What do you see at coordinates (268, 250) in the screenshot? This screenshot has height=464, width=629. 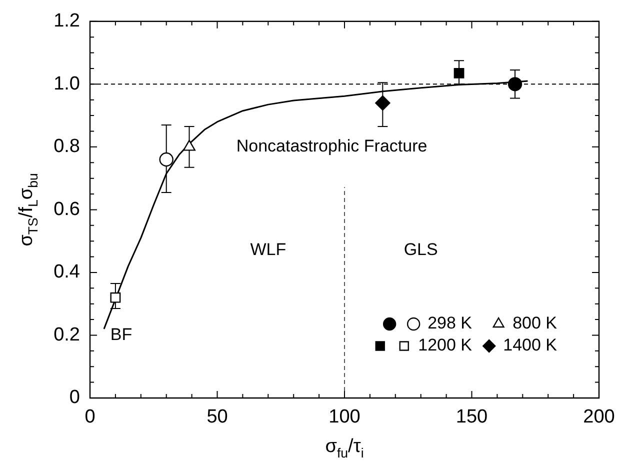 I see `annotation: WLF` at bounding box center [268, 250].